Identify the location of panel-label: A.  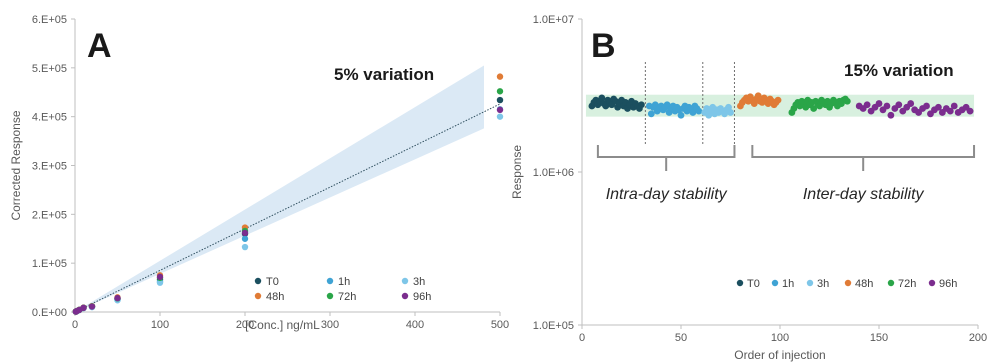
(99, 46).